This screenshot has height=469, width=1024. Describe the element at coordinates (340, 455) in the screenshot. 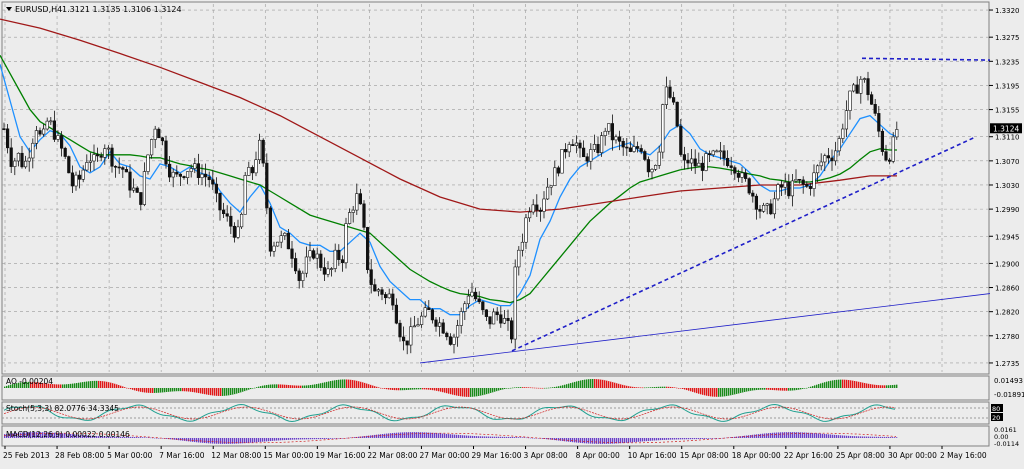

I see `x-tick-label: 19 Mar 16:00` at that location.